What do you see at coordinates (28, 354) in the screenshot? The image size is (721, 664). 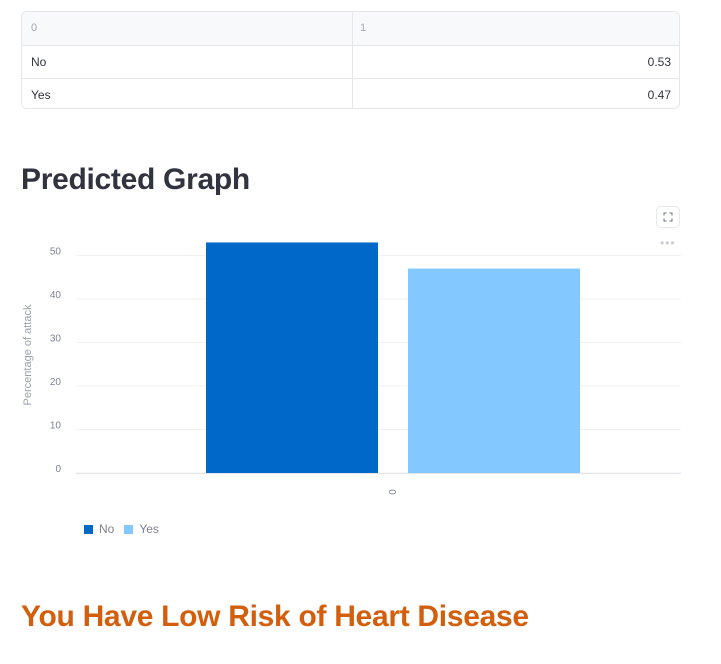 I see `y-axis-label: Percentage of attack` at bounding box center [28, 354].